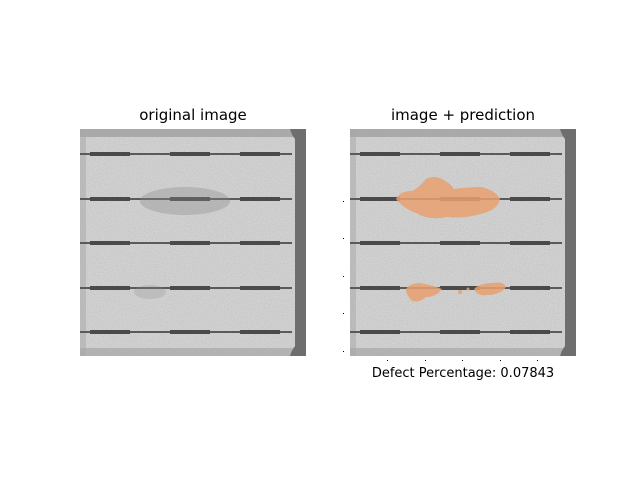  I want to click on prediction-overlay, so click(451, 239).